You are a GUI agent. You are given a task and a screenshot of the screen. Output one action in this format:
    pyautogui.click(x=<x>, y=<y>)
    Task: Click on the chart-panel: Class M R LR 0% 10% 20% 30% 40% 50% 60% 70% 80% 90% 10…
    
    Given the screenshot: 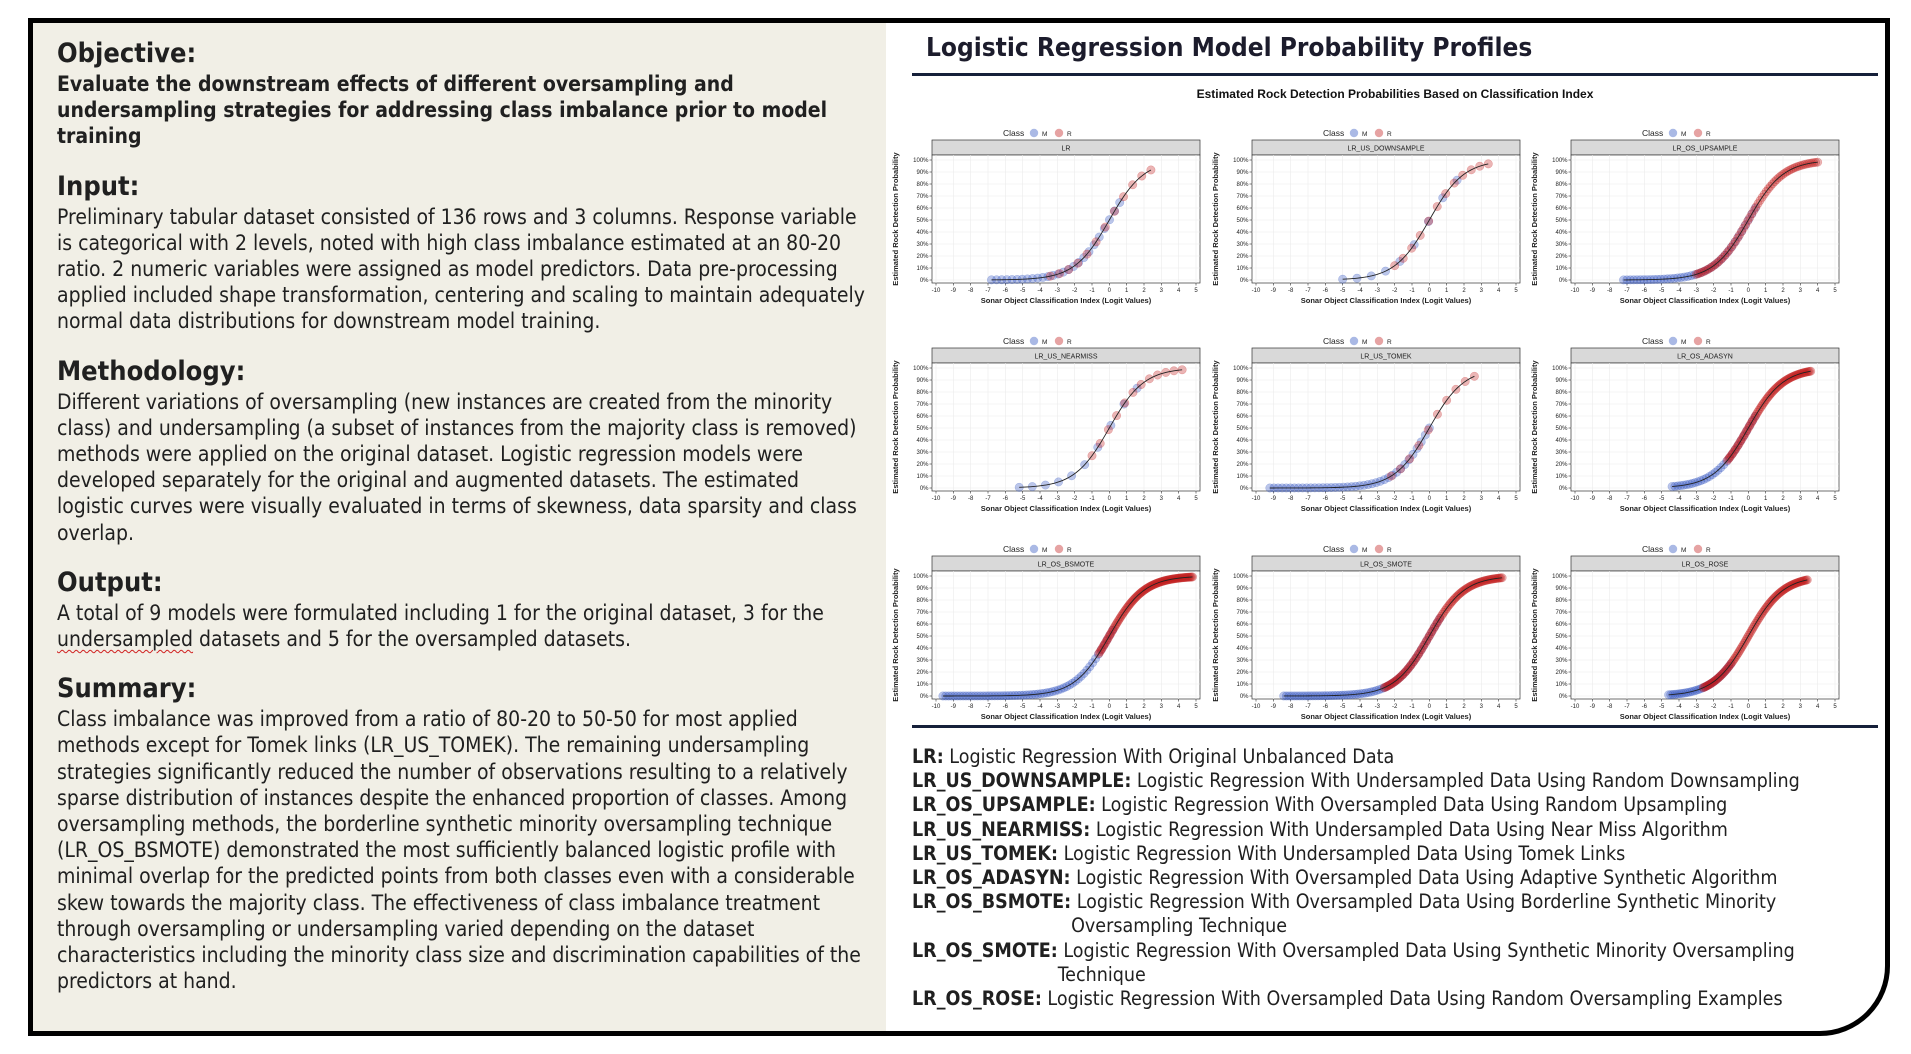 What is the action you would take?
    pyautogui.click(x=1047, y=219)
    